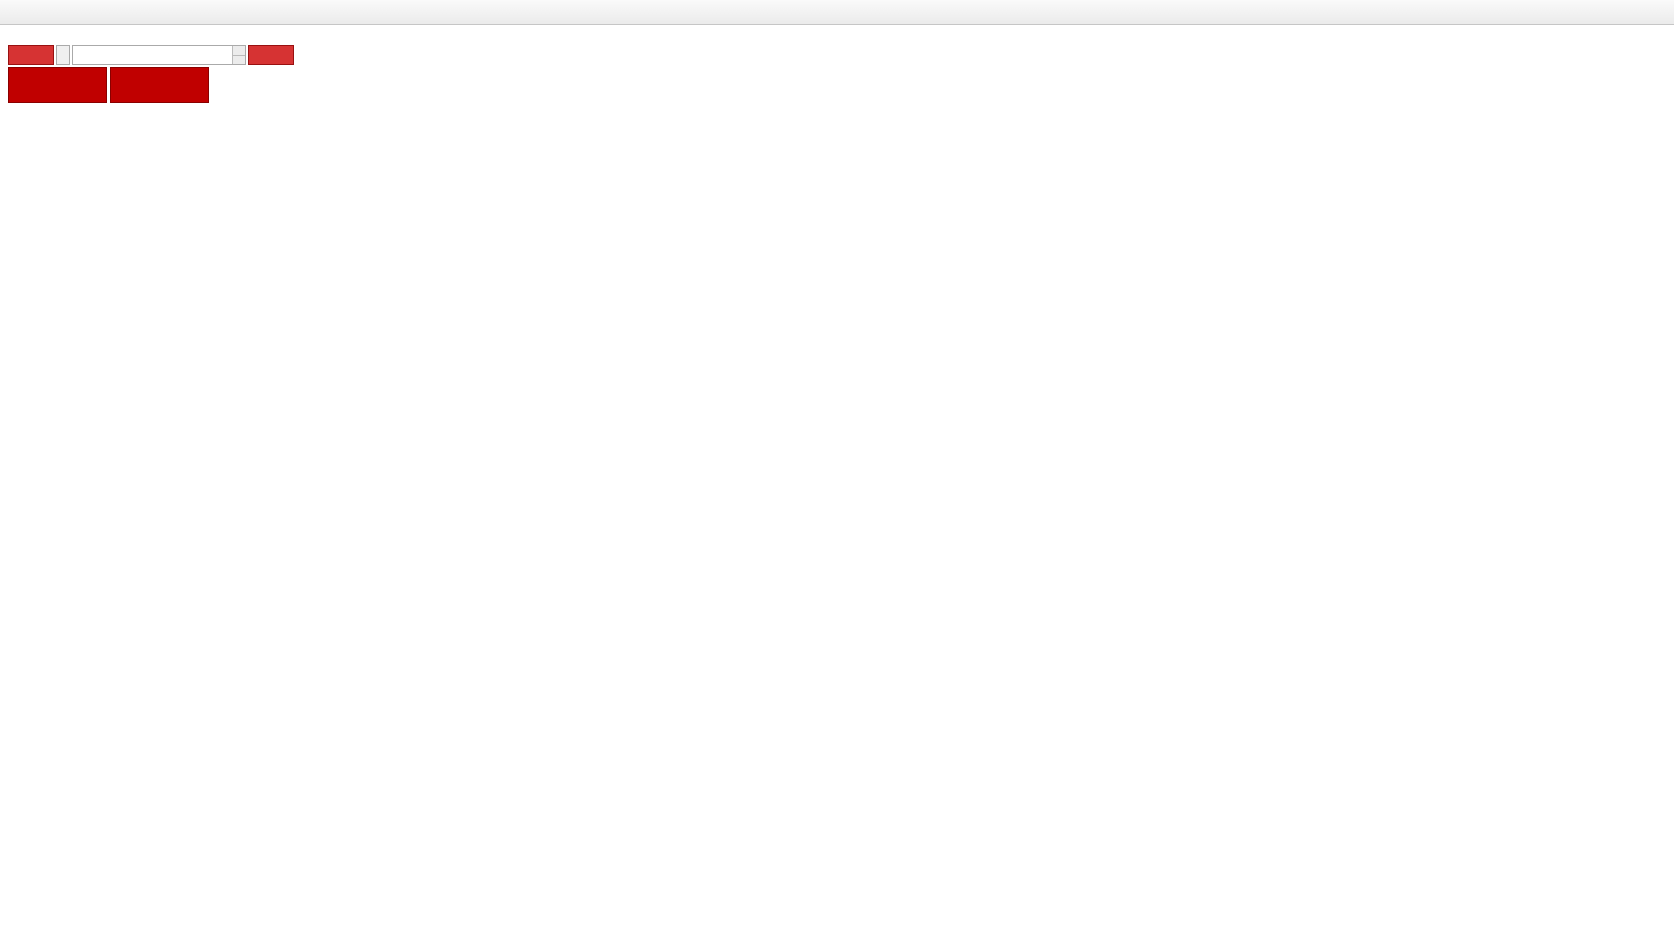  Describe the element at coordinates (271, 55) in the screenshot. I see `buy-button` at that location.